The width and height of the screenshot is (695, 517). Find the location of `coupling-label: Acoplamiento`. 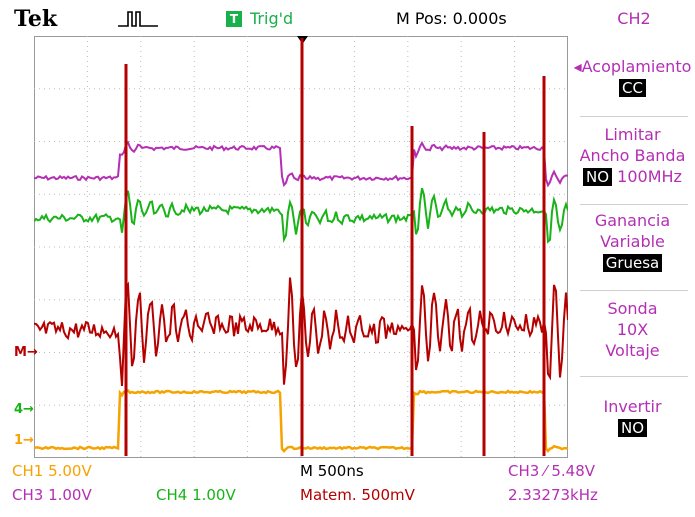

coupling-label: Acoplamiento is located at coordinates (636, 66).